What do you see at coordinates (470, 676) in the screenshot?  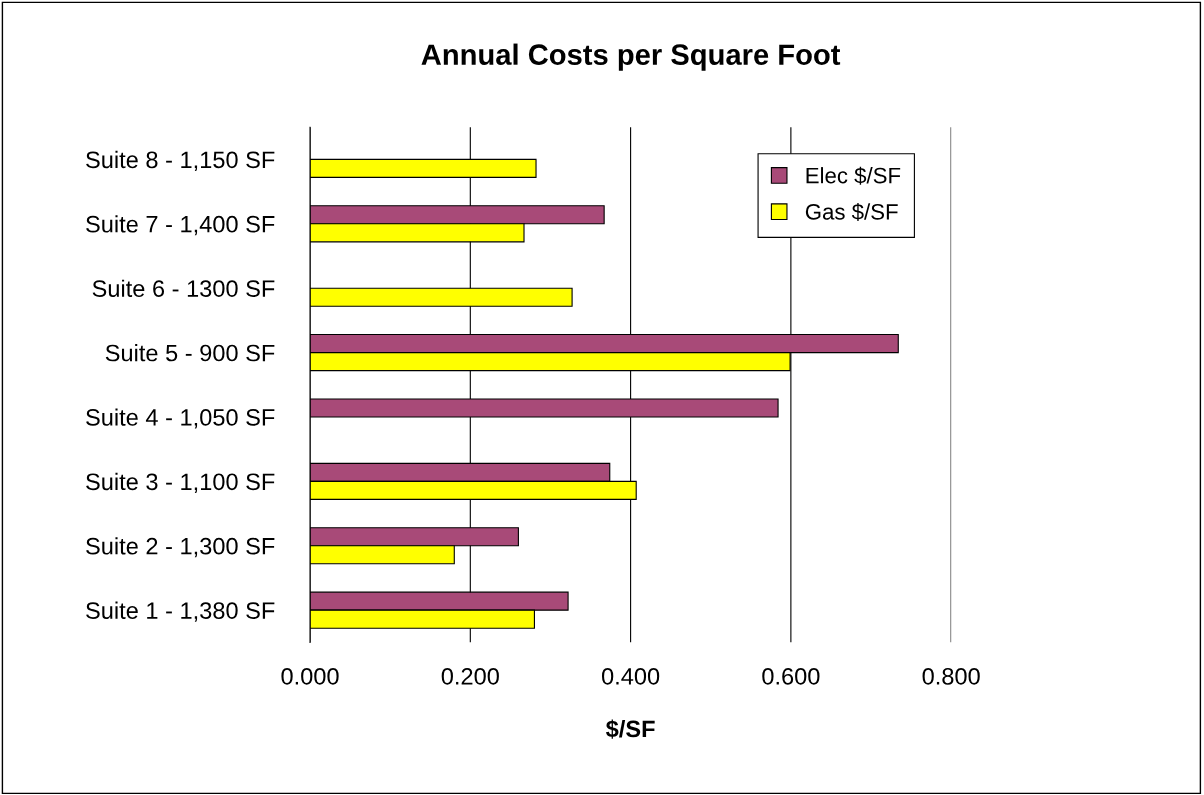 I see `x-tick-label: 0.200` at bounding box center [470, 676].